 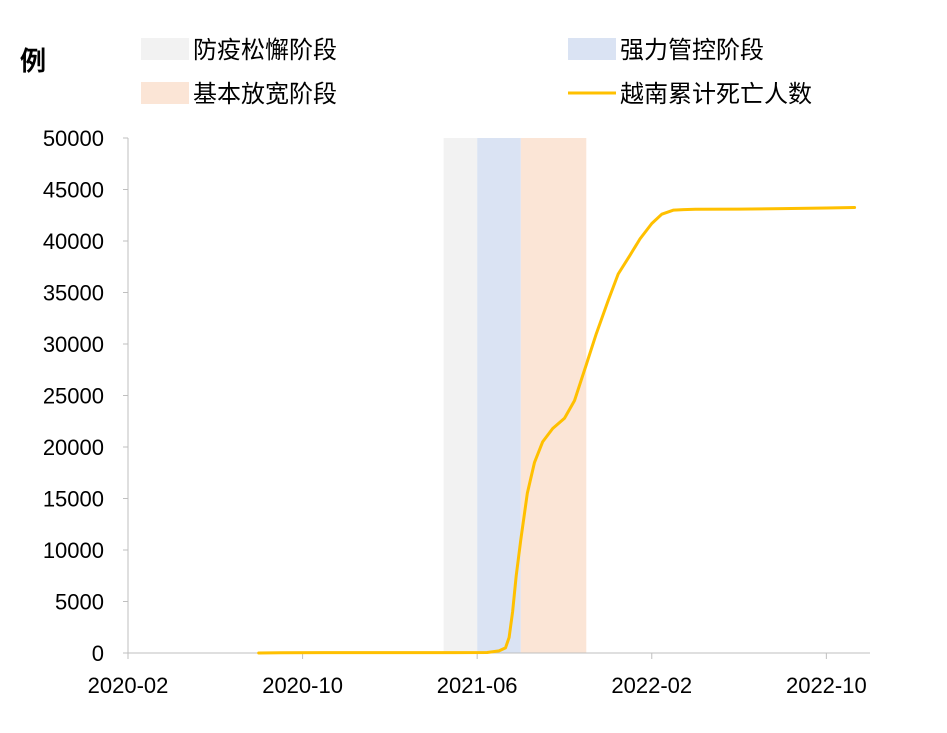 I want to click on legend-item-3: 强力管控阶段, so click(x=666, y=50).